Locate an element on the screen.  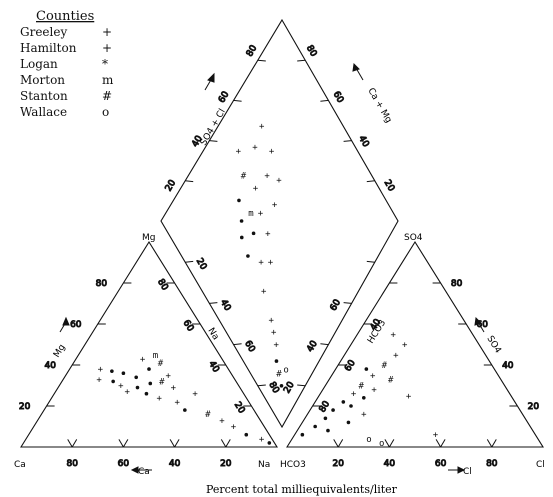
cation-point: m is located at coordinates (155, 356).